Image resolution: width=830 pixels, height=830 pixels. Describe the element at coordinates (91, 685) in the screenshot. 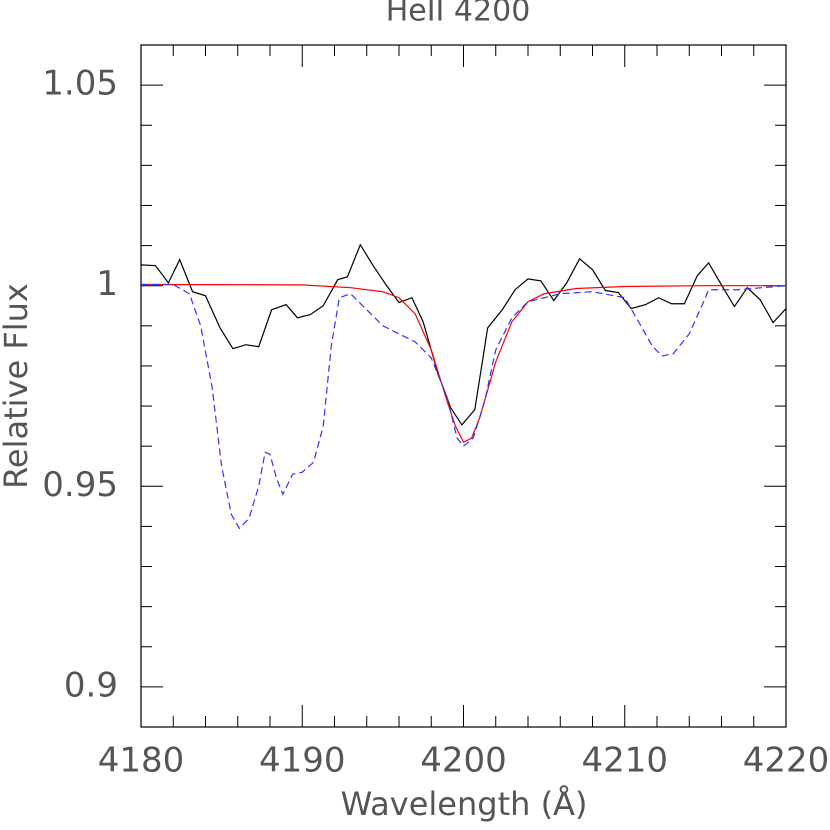

I see `y-tick-label: 0.9` at that location.